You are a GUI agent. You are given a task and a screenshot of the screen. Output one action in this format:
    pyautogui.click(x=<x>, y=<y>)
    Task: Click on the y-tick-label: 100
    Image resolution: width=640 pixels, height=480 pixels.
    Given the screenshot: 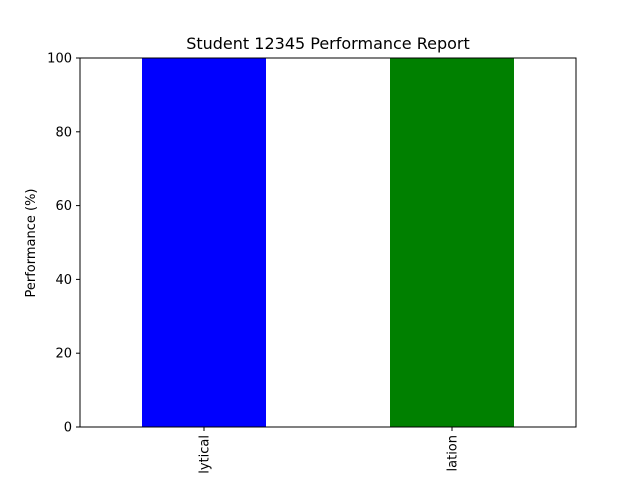 What is the action you would take?
    pyautogui.click(x=59, y=59)
    